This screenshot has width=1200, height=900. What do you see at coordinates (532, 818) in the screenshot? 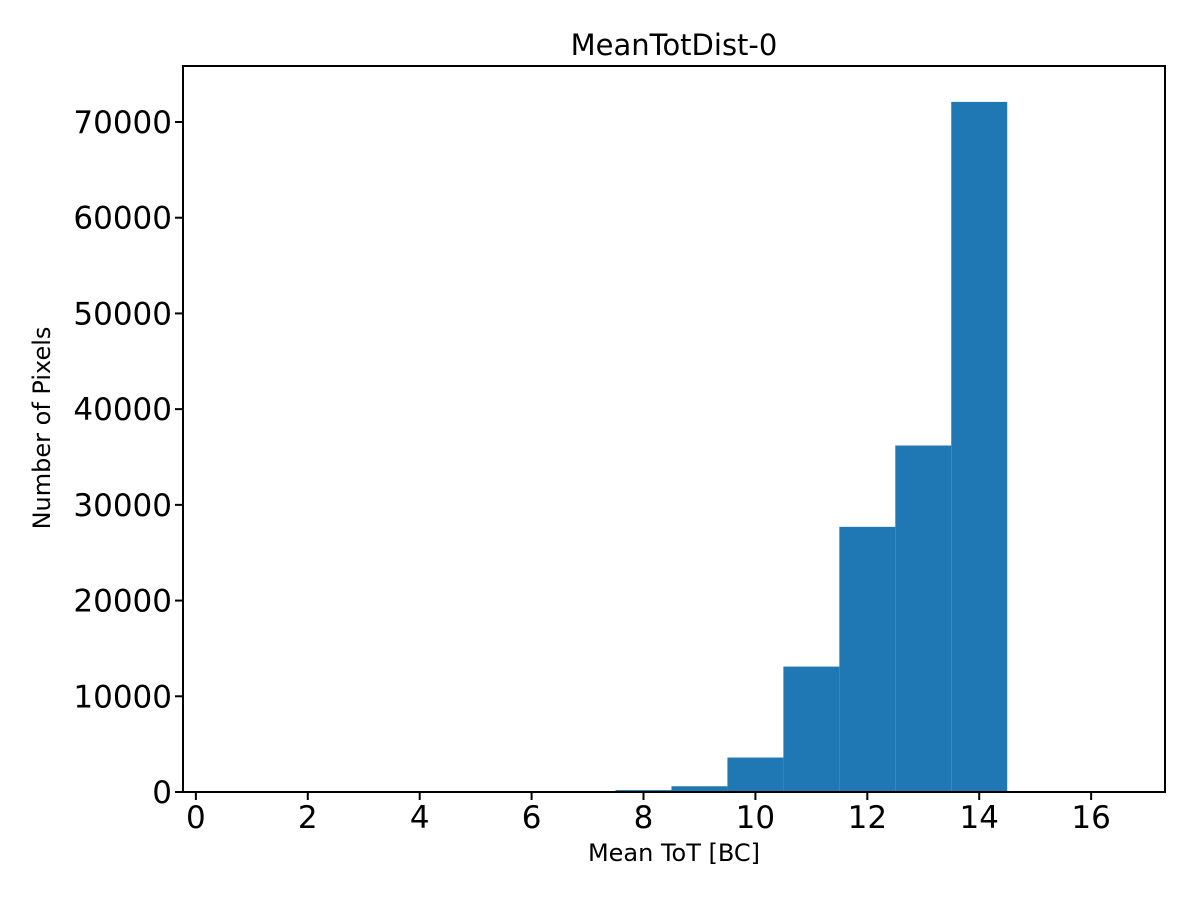
I see `x-tick-label: 6` at bounding box center [532, 818].